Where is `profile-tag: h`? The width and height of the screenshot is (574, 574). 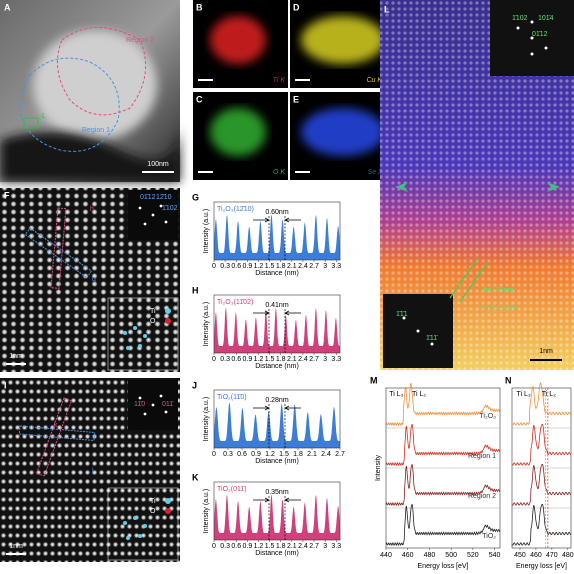
profile-tag: h is located at coordinates (92, 209).